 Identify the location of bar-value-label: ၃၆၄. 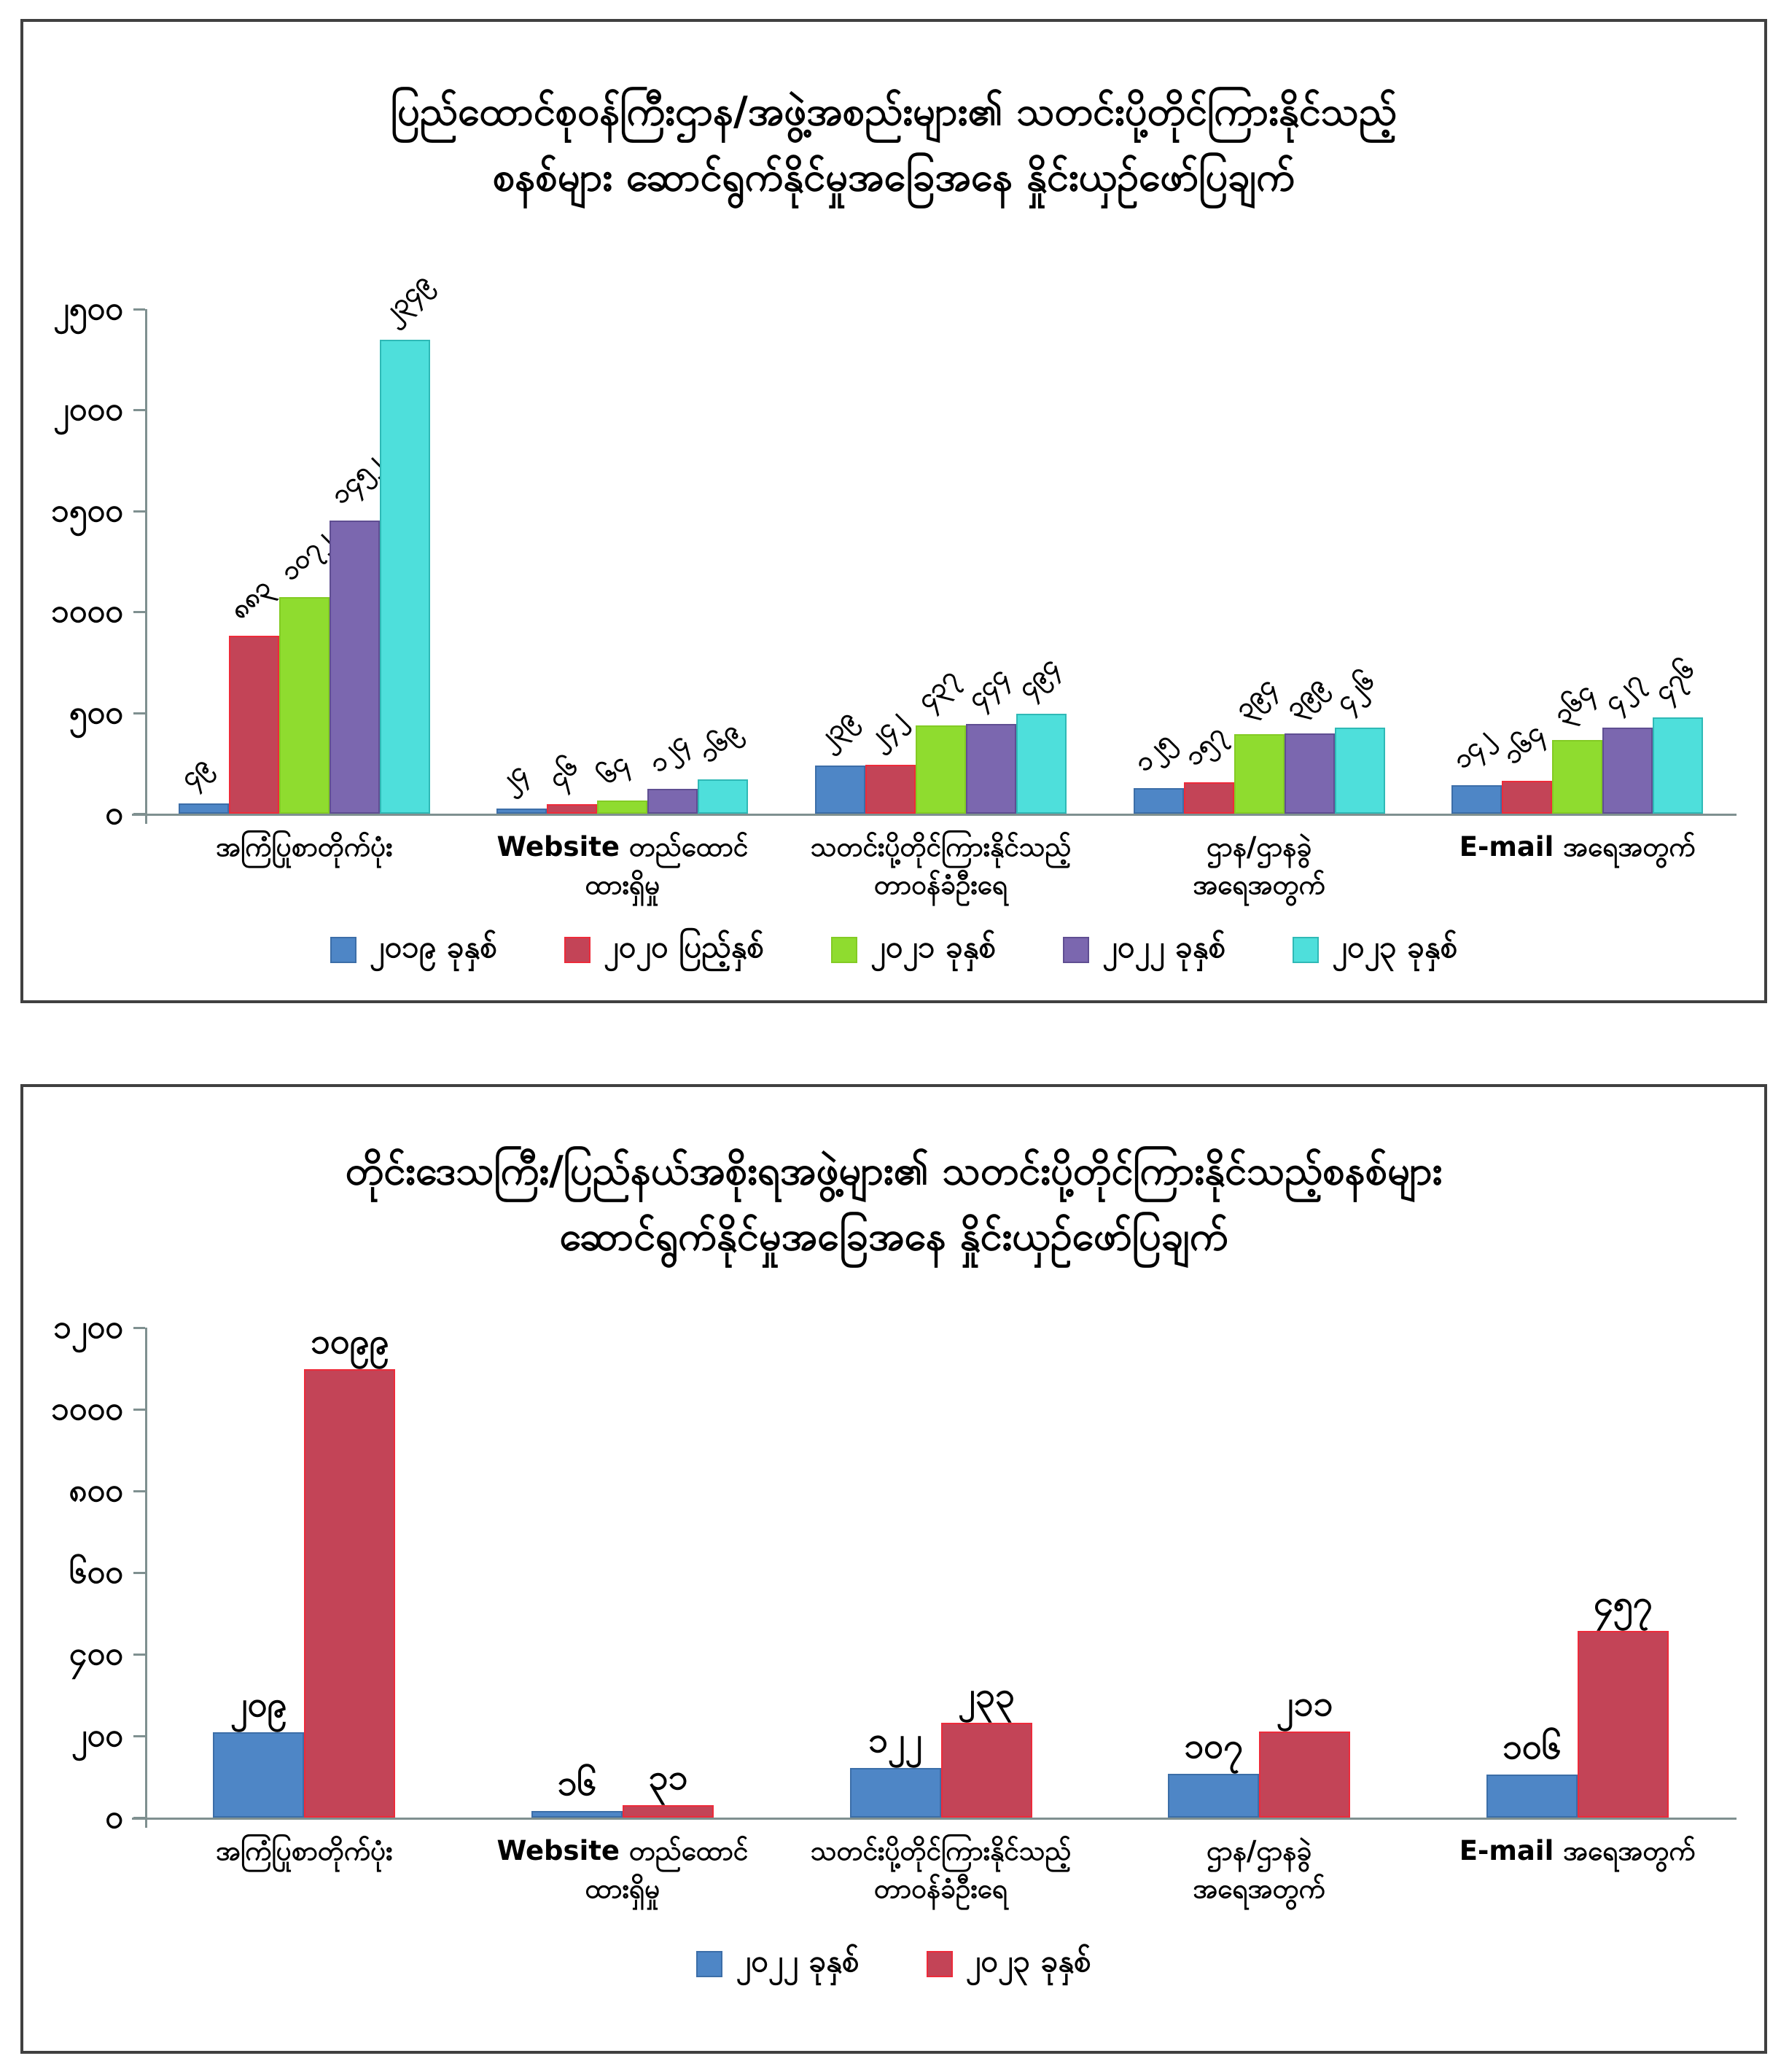
(1573, 703).